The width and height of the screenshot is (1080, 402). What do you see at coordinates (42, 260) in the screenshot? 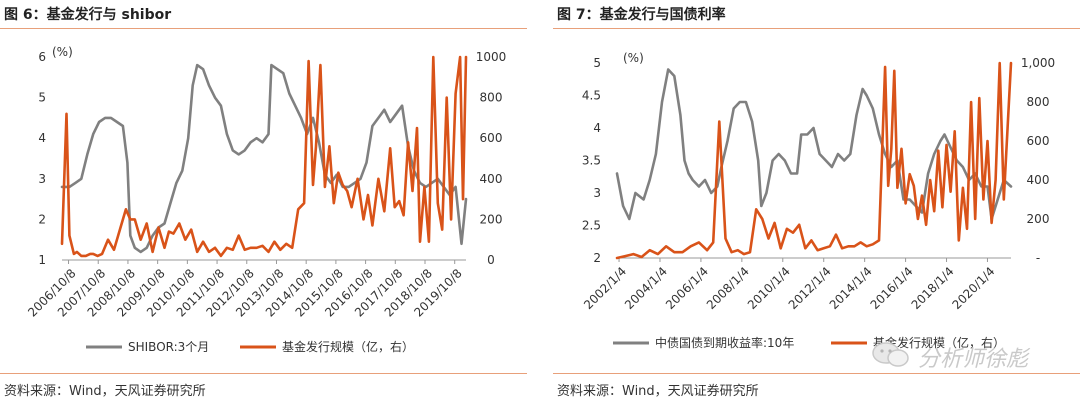
I see `y-tick-label: 1` at bounding box center [42, 260].